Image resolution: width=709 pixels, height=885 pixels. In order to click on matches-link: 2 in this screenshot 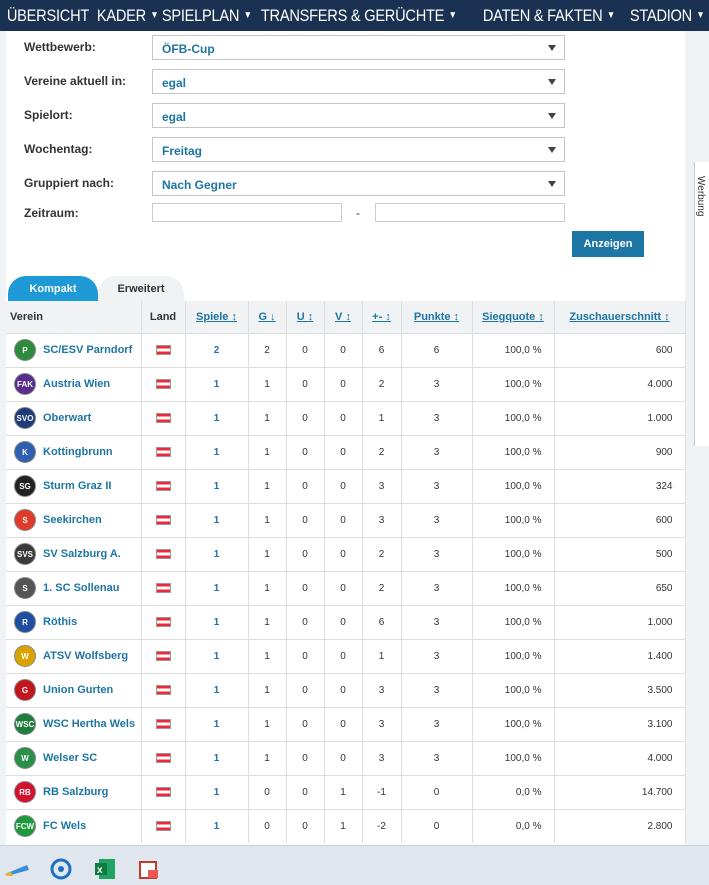, I will do `click(216, 350)`.